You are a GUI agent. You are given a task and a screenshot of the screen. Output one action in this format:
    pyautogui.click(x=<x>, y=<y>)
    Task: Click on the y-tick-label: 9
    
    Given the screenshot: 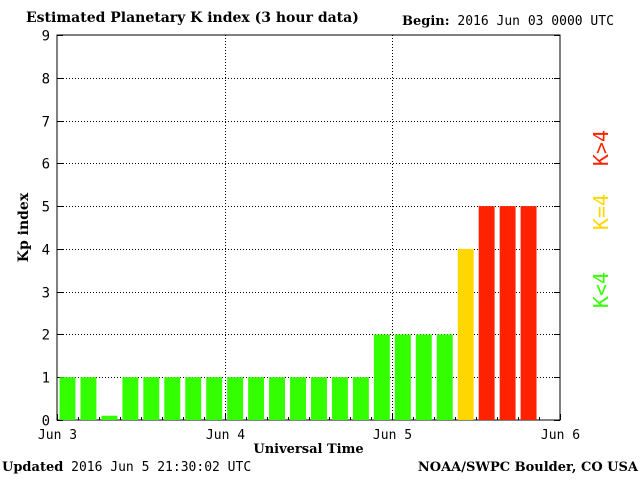 What is the action you would take?
    pyautogui.click(x=46, y=37)
    